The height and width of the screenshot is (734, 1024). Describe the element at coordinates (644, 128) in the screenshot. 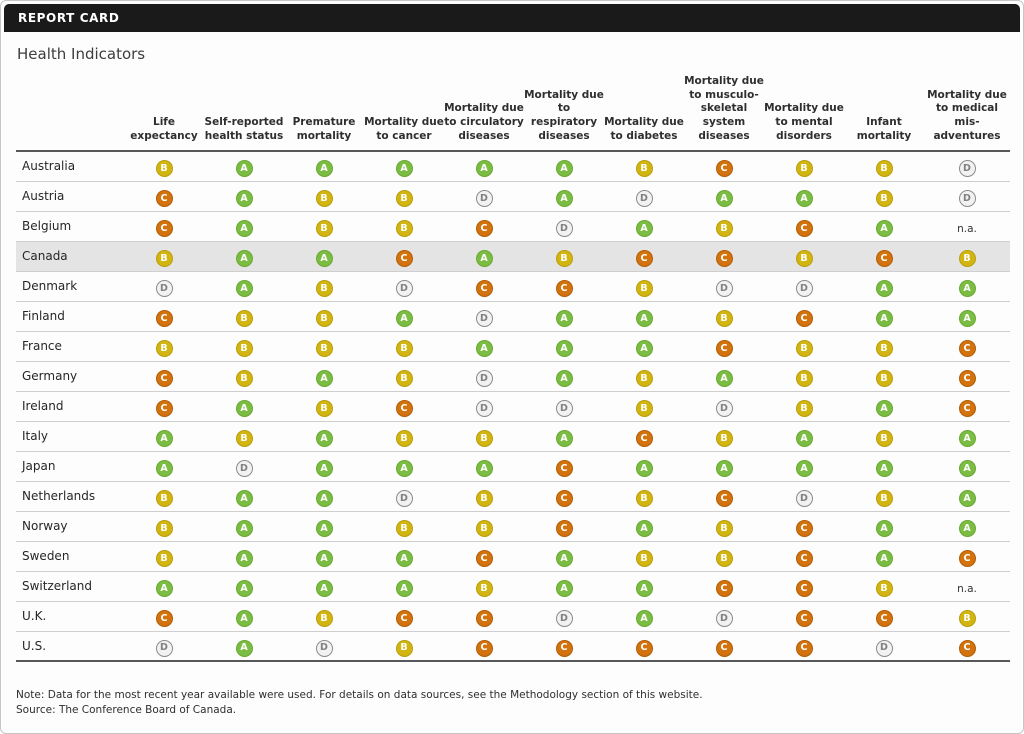

I see `column-header: Mortality due to diabetes` at that location.